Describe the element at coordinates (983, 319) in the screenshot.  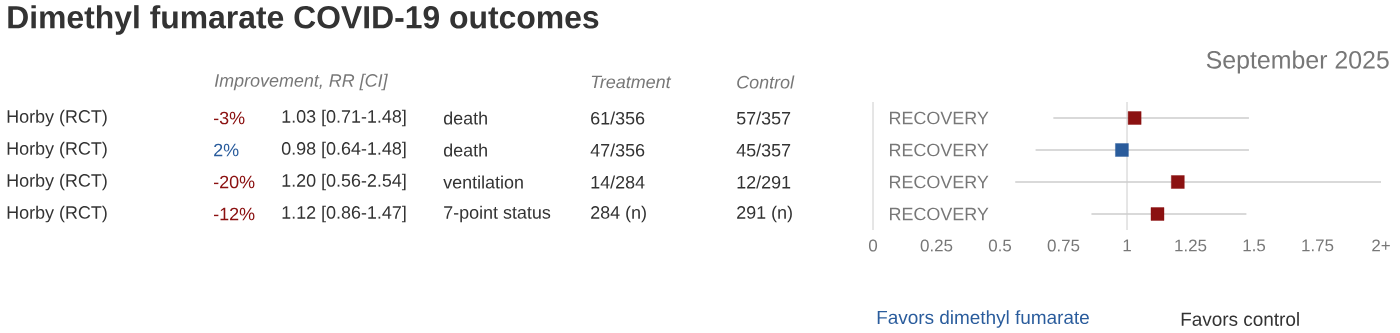
I see `text: Favors dimethyl fumarate` at that location.